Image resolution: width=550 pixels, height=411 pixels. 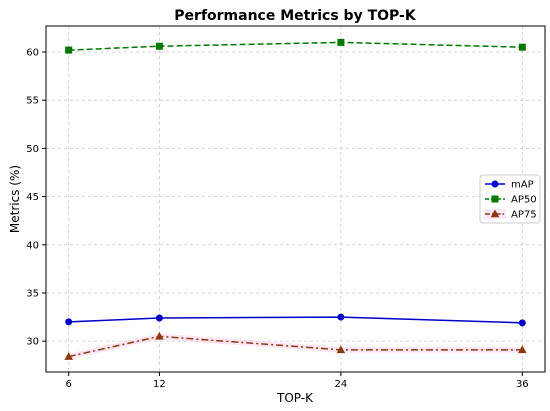 I want to click on legend: mAP AP50 AP75, so click(x=510, y=199).